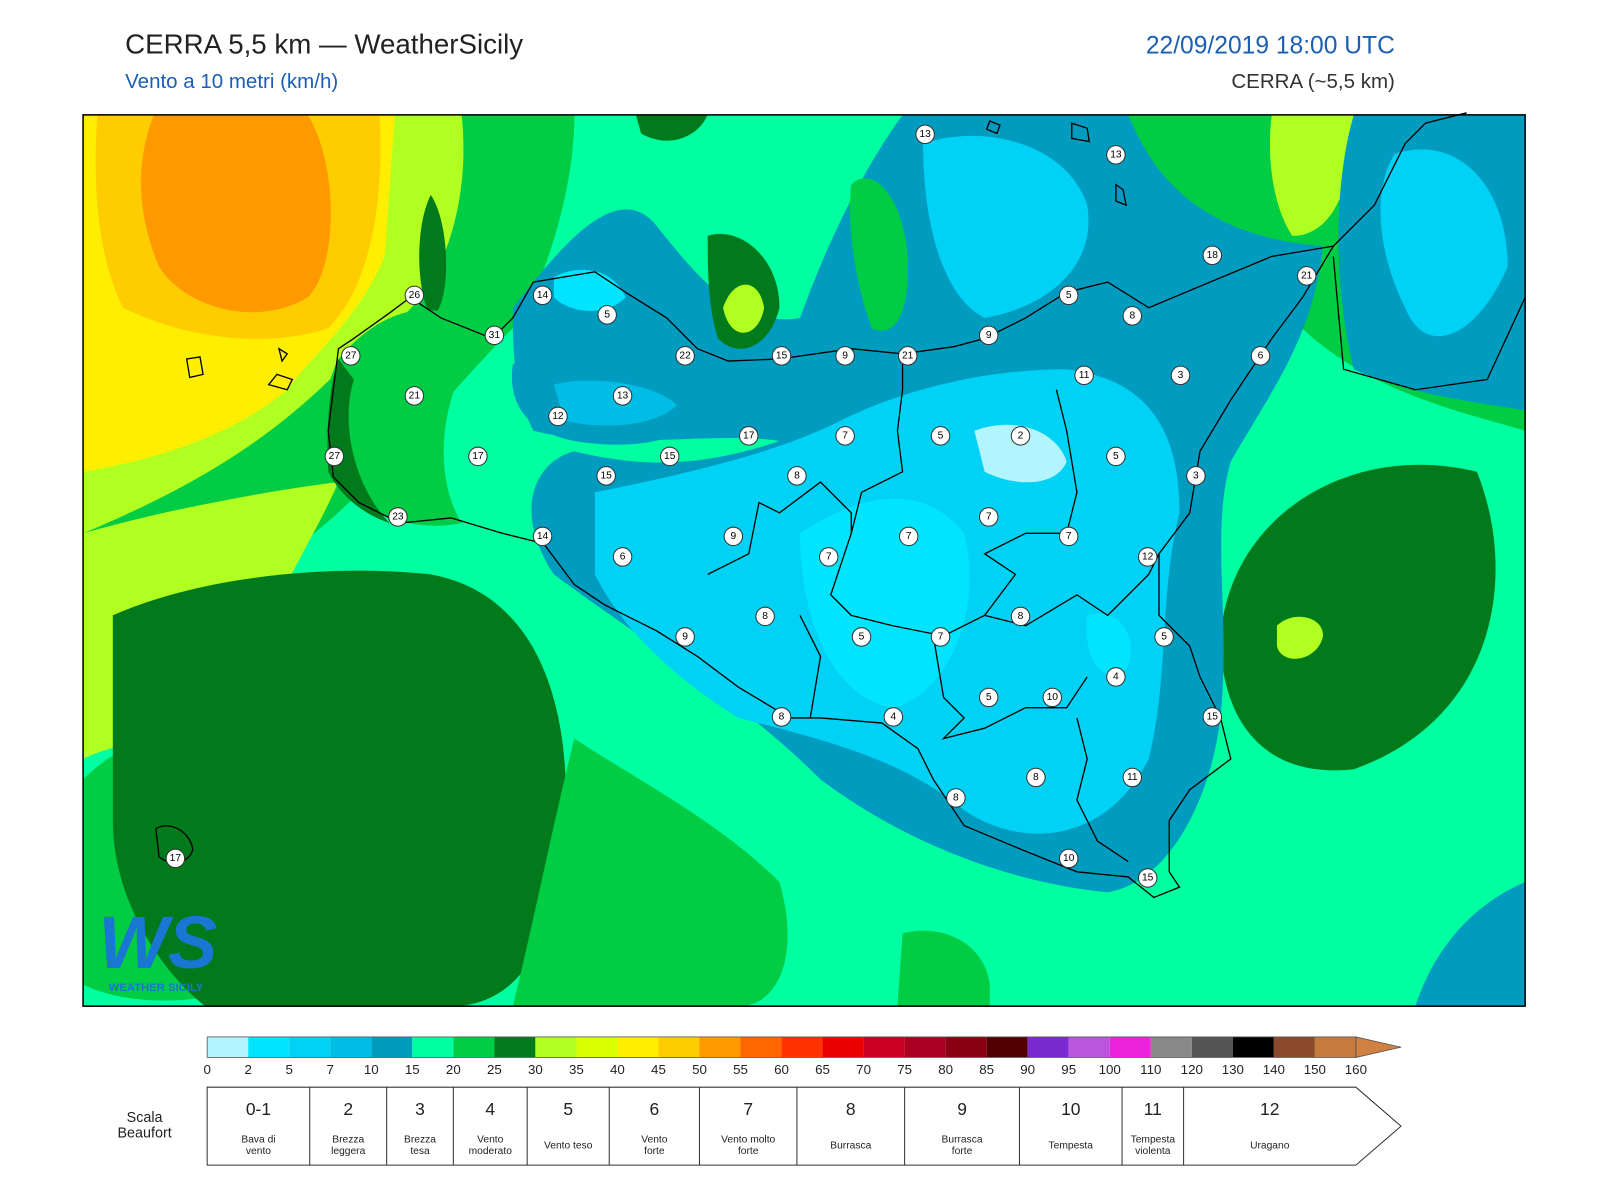  What do you see at coordinates (1181, 375) in the screenshot?
I see `station-value: 3` at bounding box center [1181, 375].